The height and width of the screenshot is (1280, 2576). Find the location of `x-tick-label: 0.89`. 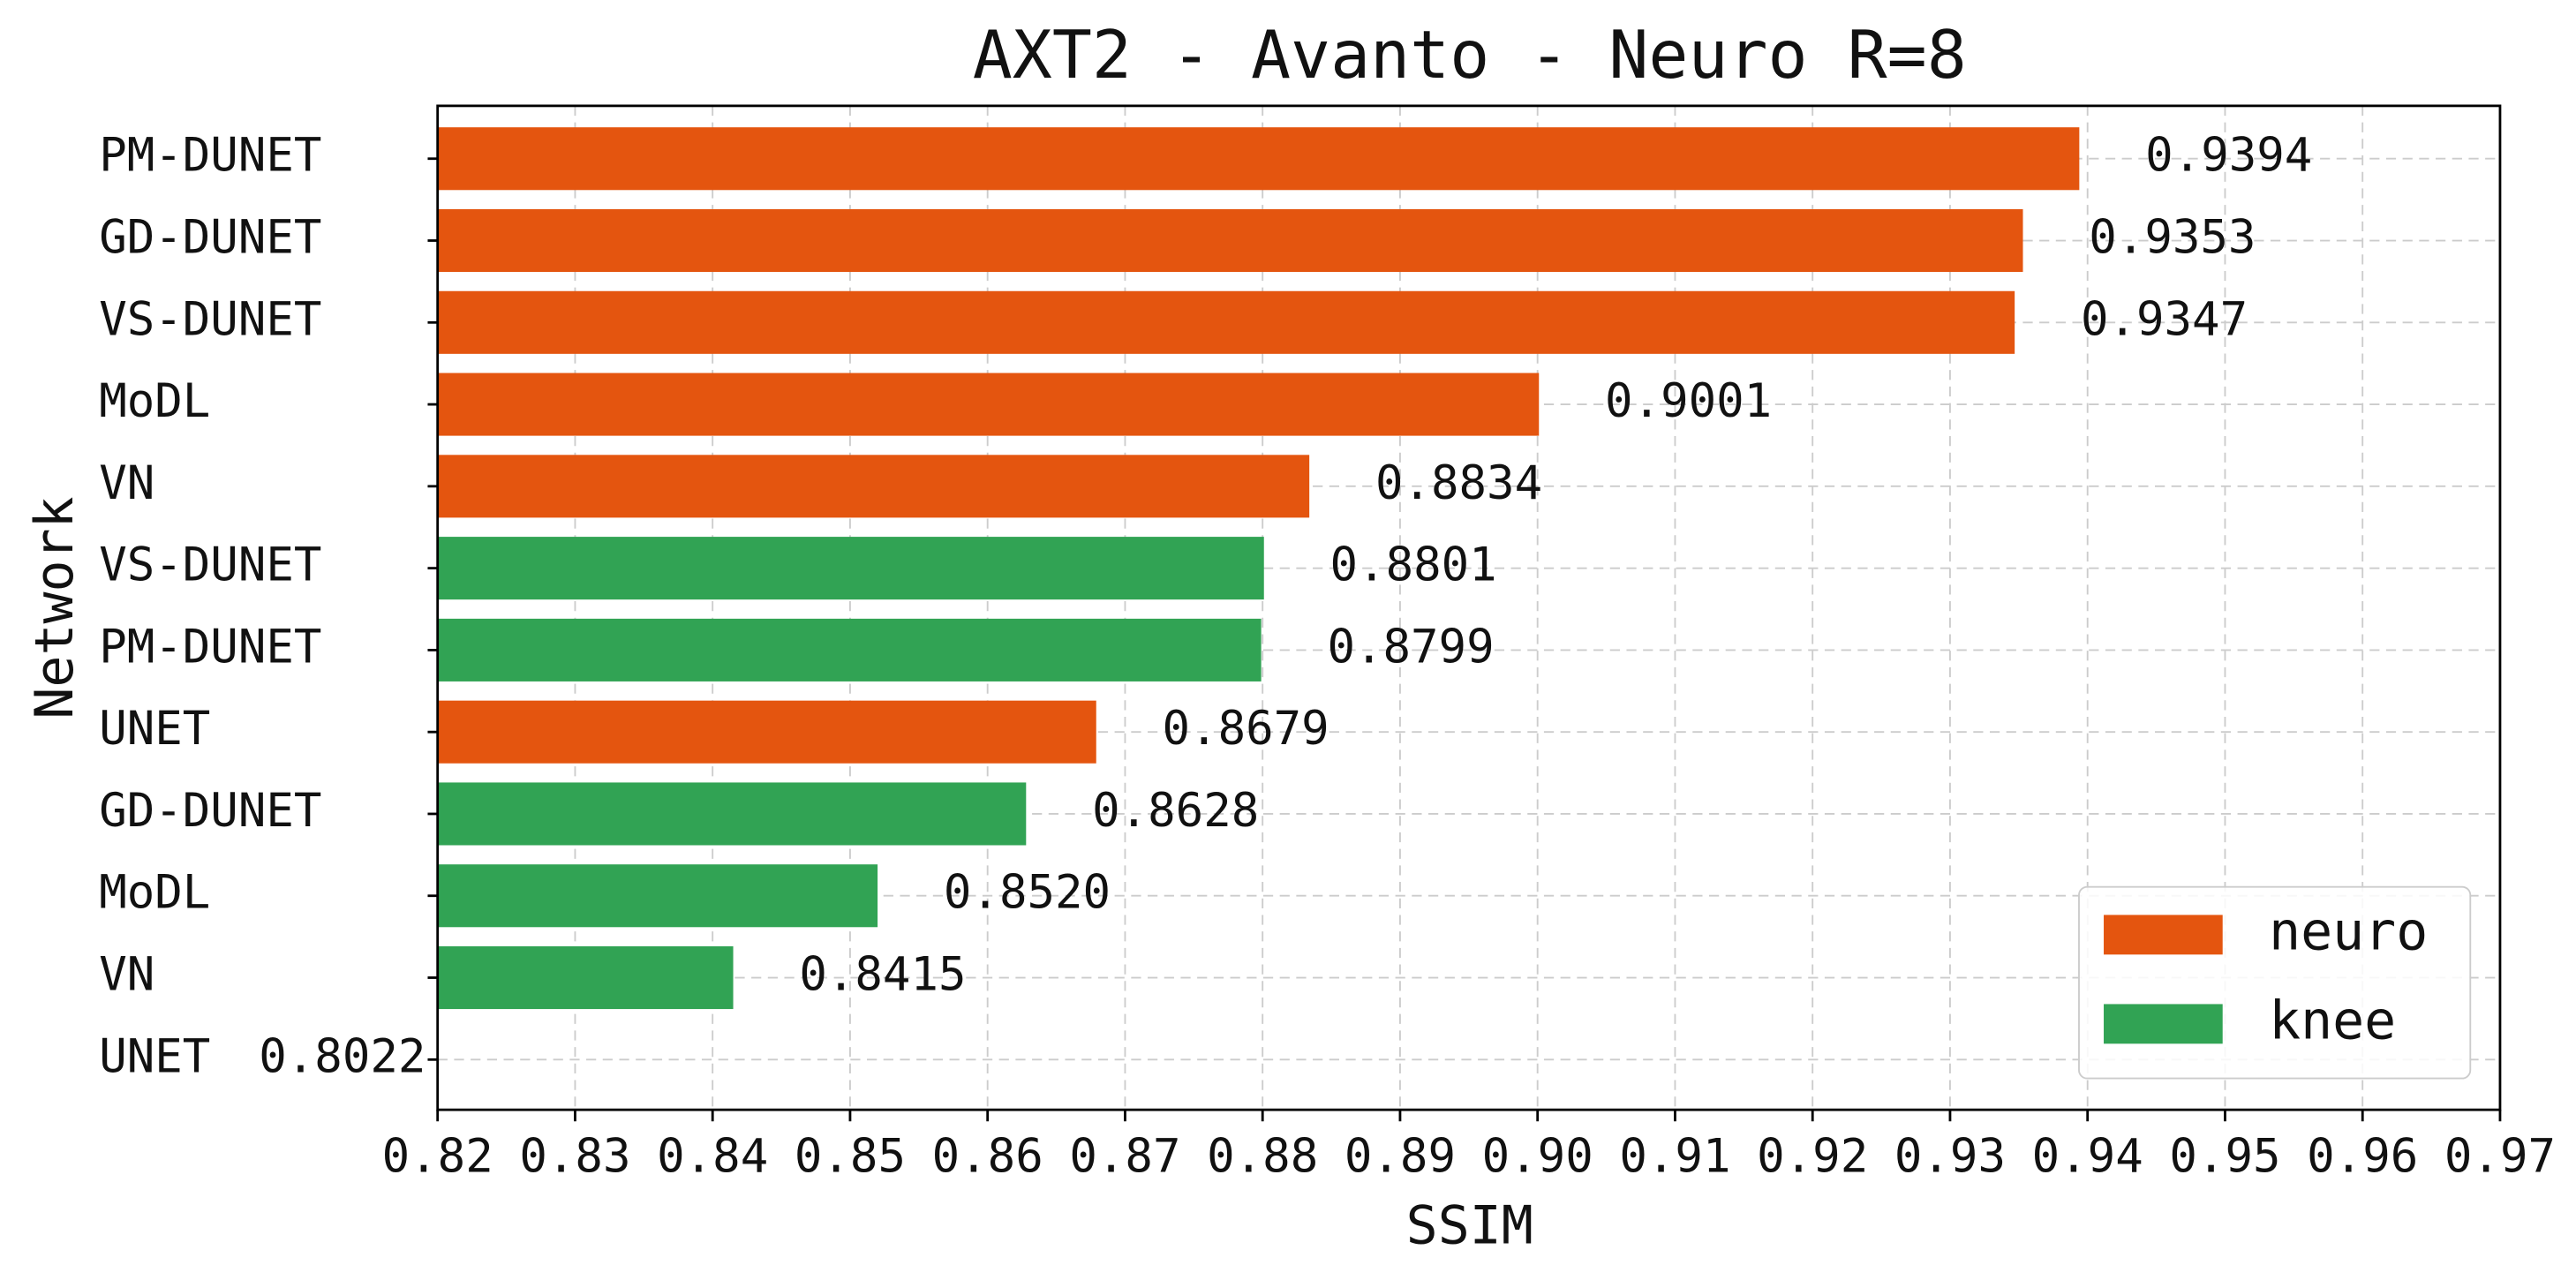

x-tick-label: 0.89 is located at coordinates (1400, 1156).